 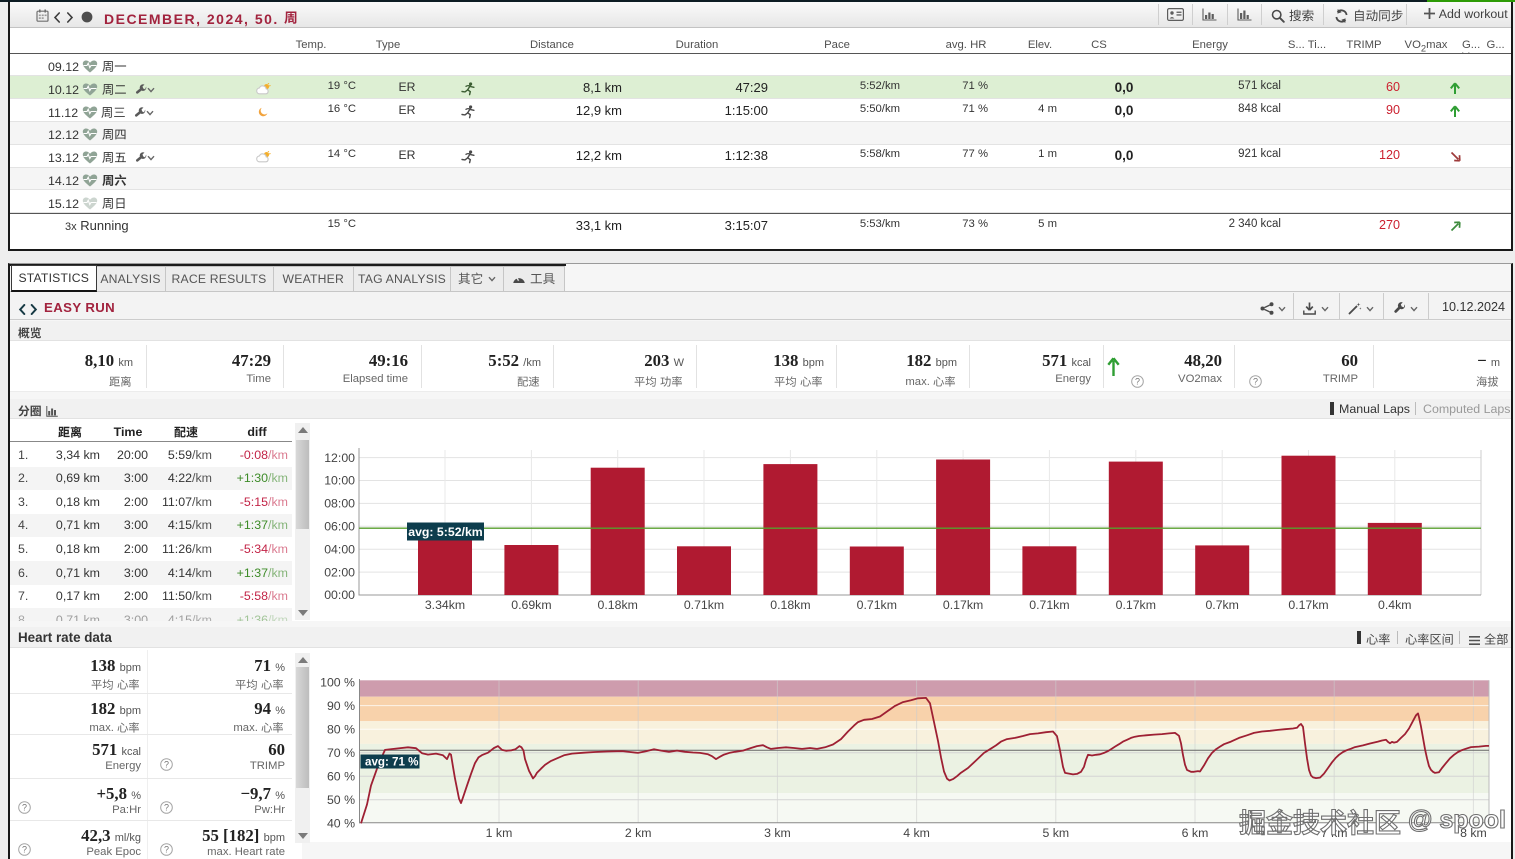 I want to click on svg-text: 02:00, so click(x=339, y=572).